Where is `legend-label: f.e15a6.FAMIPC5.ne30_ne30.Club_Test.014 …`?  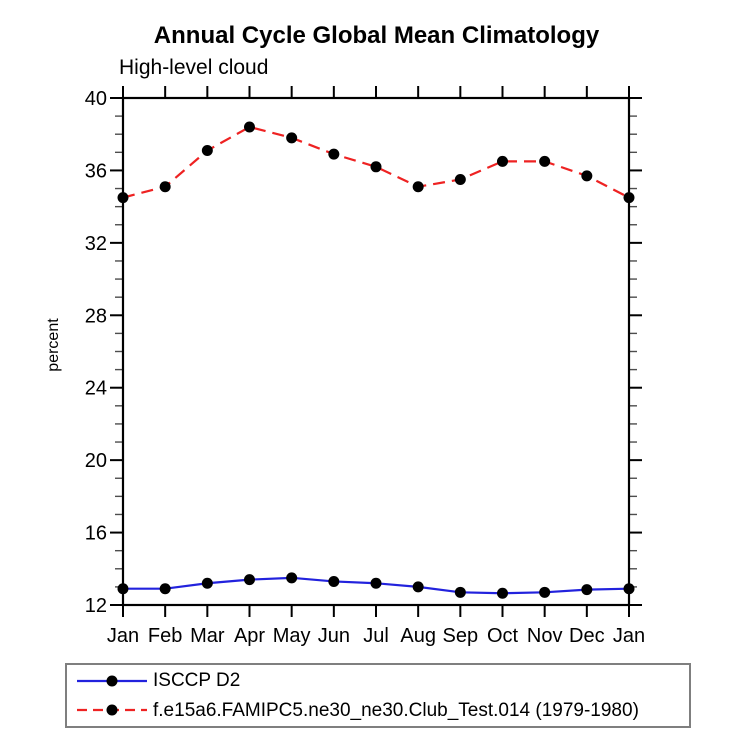 legend-label: f.e15a6.FAMIPC5.ne30_ne30.Club_Test.014 … is located at coordinates (396, 710).